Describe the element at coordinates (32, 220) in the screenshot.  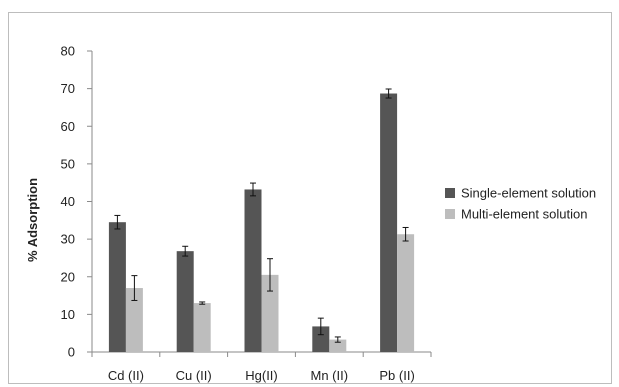
I see `y-axis-label: % Adsorption` at that location.